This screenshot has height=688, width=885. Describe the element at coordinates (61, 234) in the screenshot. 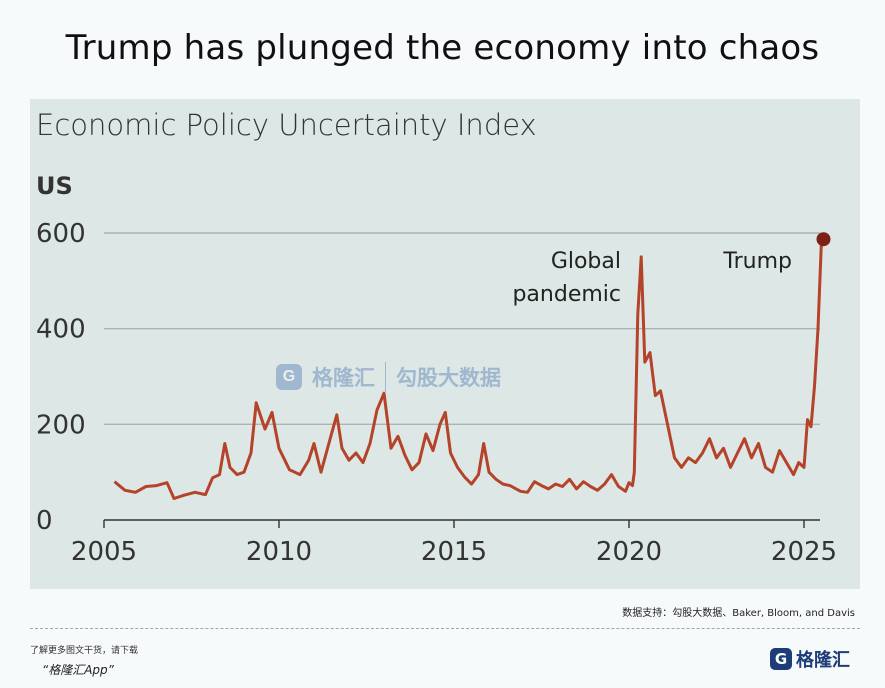

I see `y-tick-label: 600` at that location.